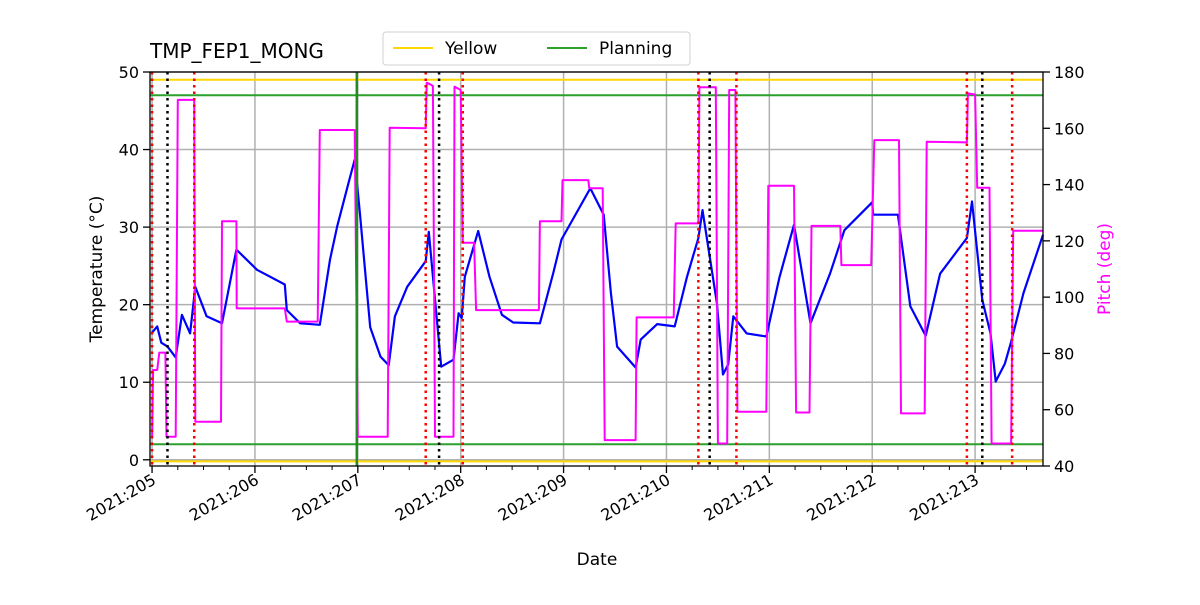 The image size is (1200, 605). Describe the element at coordinates (224, 497) in the screenshot. I see `x-tick-label: 2021:206` at that location.